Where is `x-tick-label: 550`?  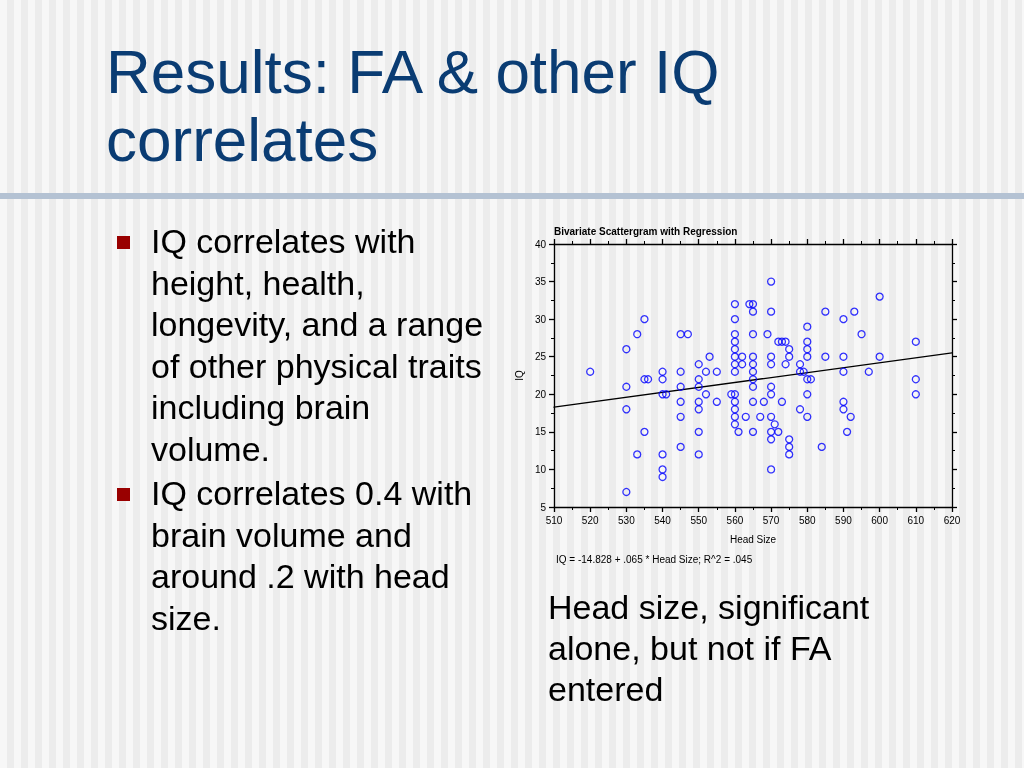 x-tick-label: 550 is located at coordinates (699, 520).